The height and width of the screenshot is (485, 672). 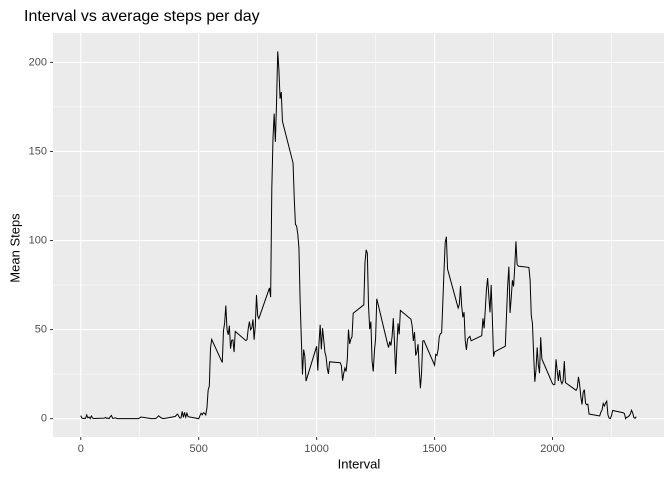 What do you see at coordinates (199, 449) in the screenshot?
I see `x-tick-label: 500` at bounding box center [199, 449].